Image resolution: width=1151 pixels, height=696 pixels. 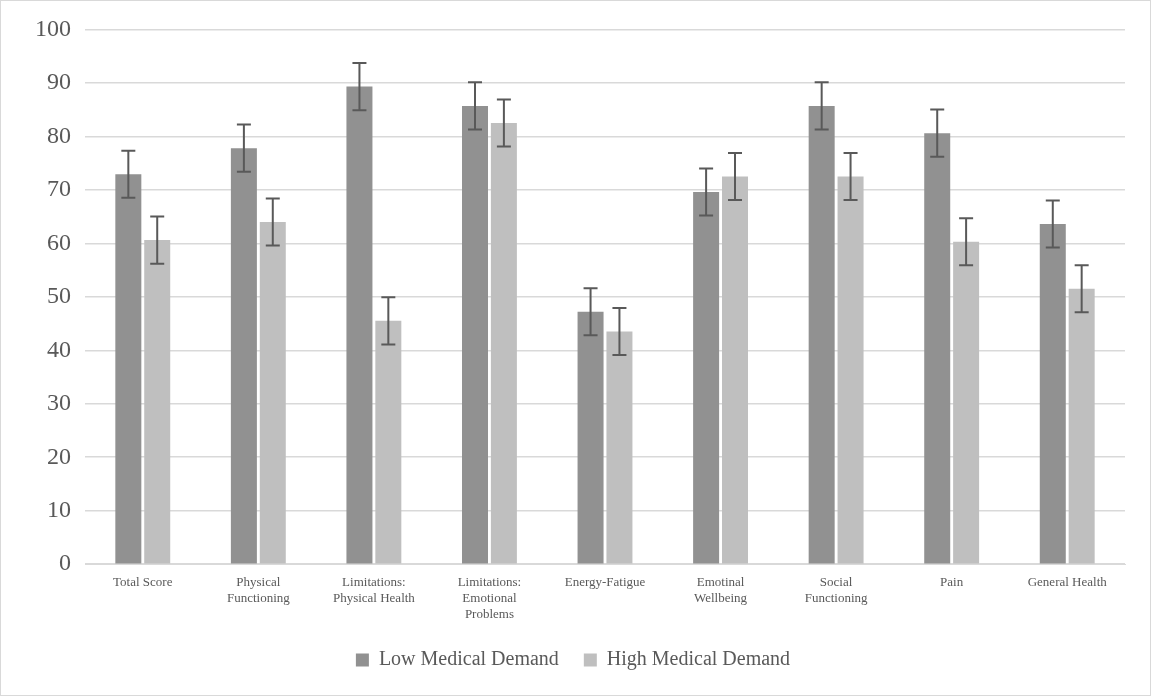 What do you see at coordinates (59, 295) in the screenshot?
I see `y-tick-label: 50` at bounding box center [59, 295].